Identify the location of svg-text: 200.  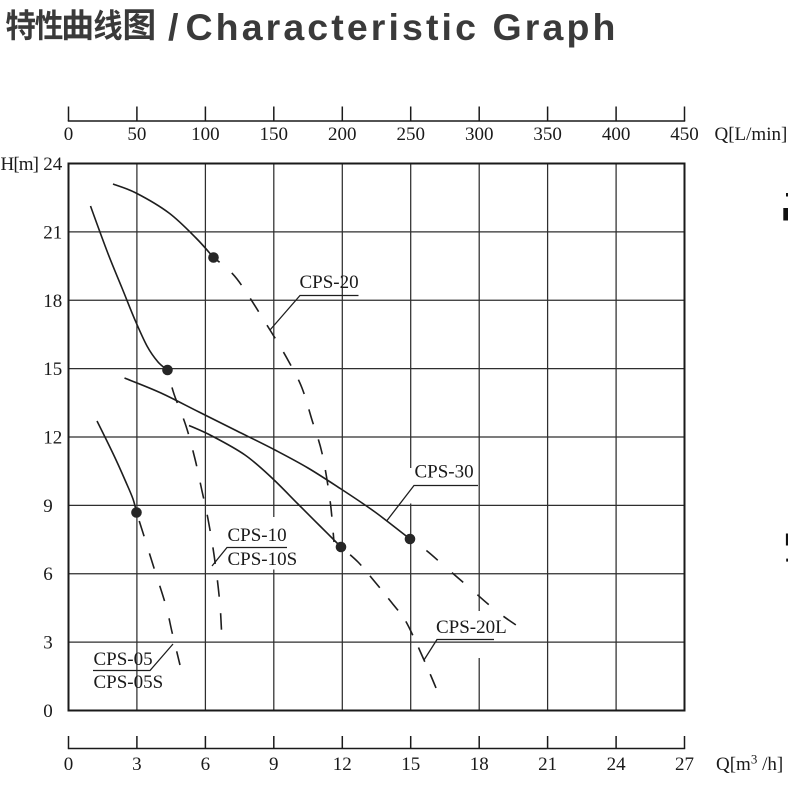
(342, 134).